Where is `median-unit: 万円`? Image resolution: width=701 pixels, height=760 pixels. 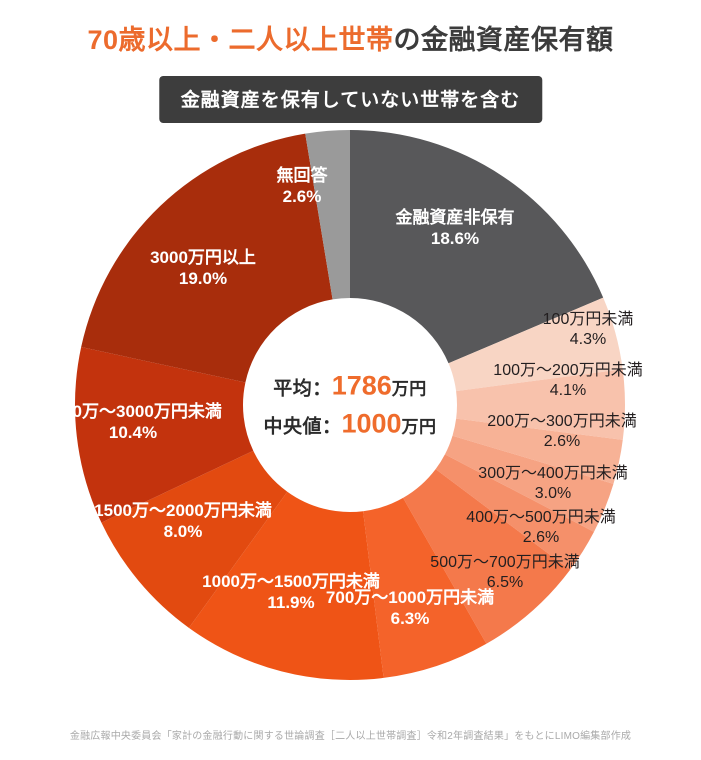
median-unit: 万円 is located at coordinates (419, 427).